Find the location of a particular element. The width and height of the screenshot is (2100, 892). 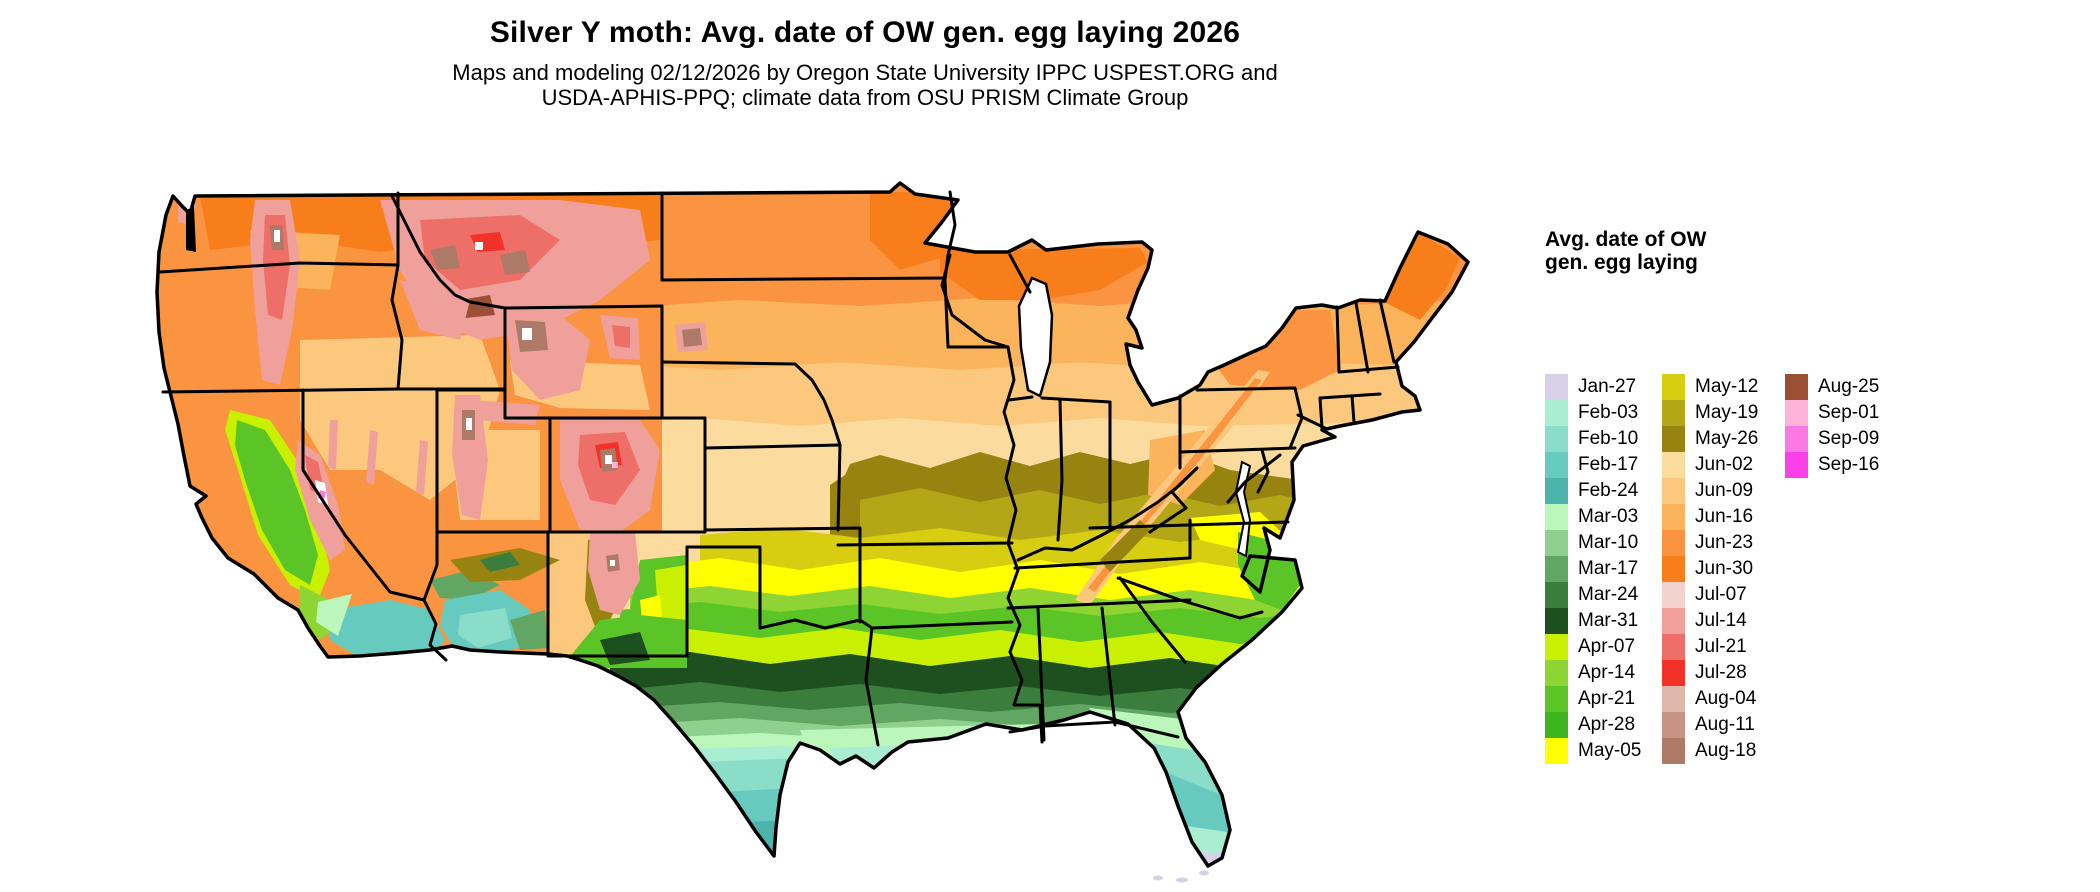

legend-label-Jan-27: Jan-27 is located at coordinates (1607, 386).